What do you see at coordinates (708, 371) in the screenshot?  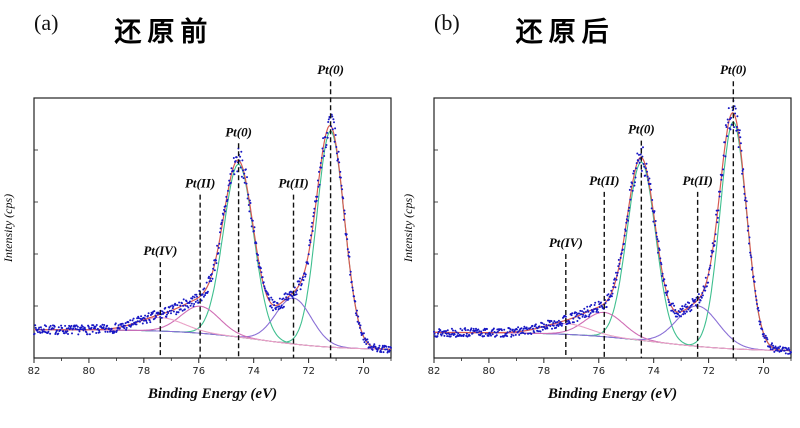 I see `x-tick-label: 72` at bounding box center [708, 371].